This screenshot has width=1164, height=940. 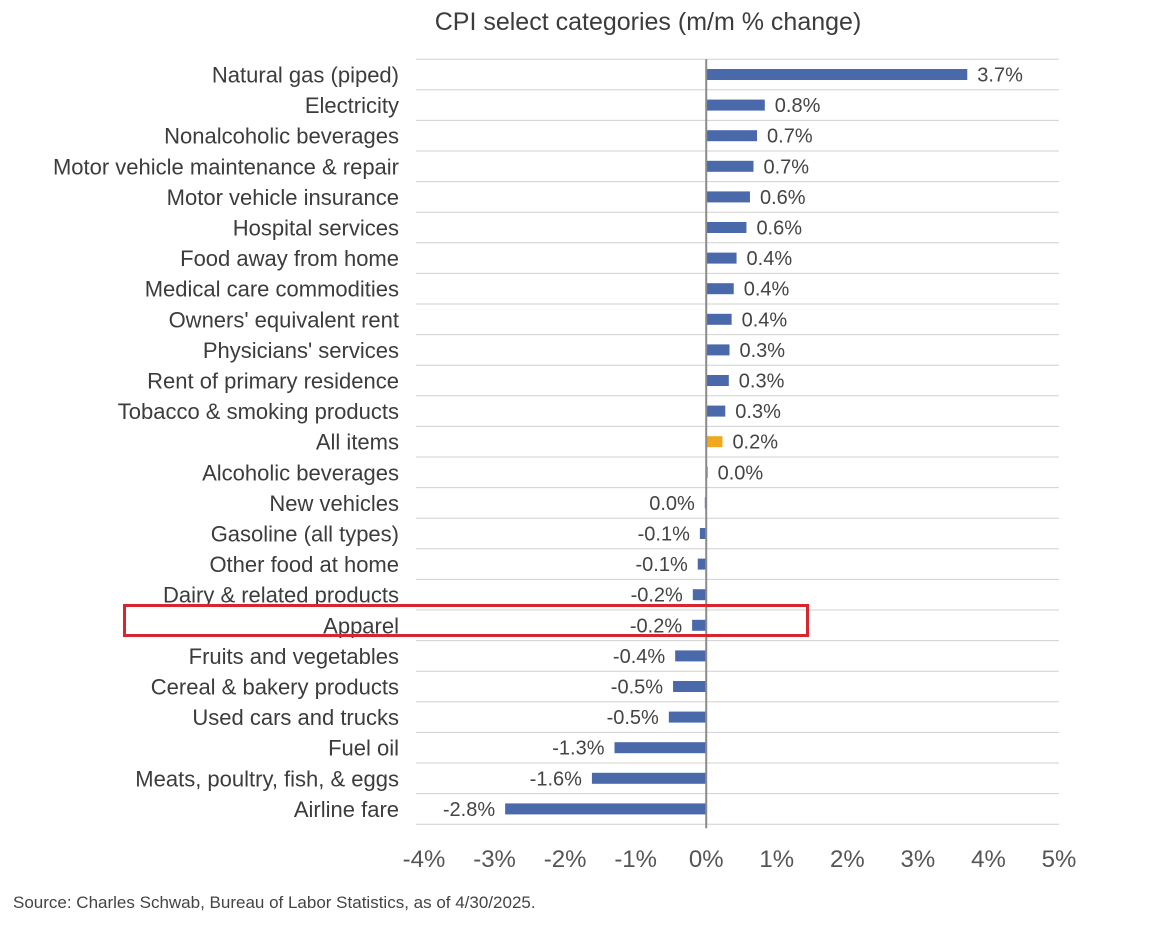 What do you see at coordinates (639, 657) in the screenshot?
I see `data-label: -0.4%` at bounding box center [639, 657].